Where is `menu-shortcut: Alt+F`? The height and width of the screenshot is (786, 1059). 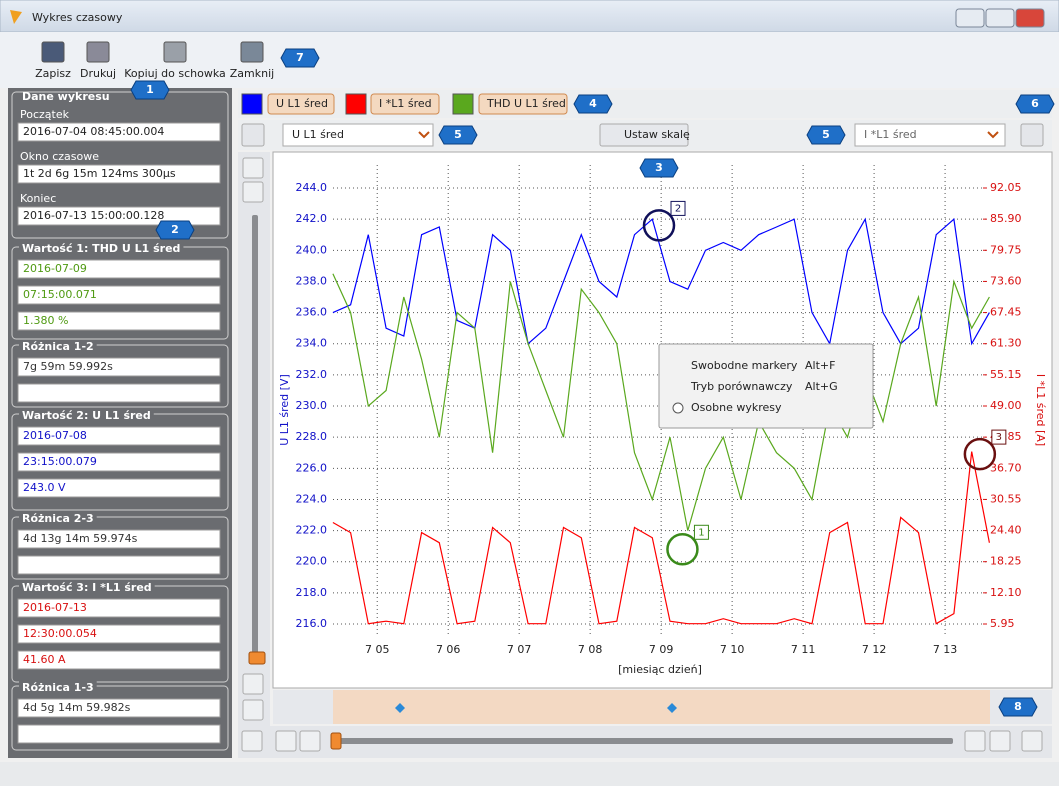 menu-shortcut: Alt+F is located at coordinates (820, 365).